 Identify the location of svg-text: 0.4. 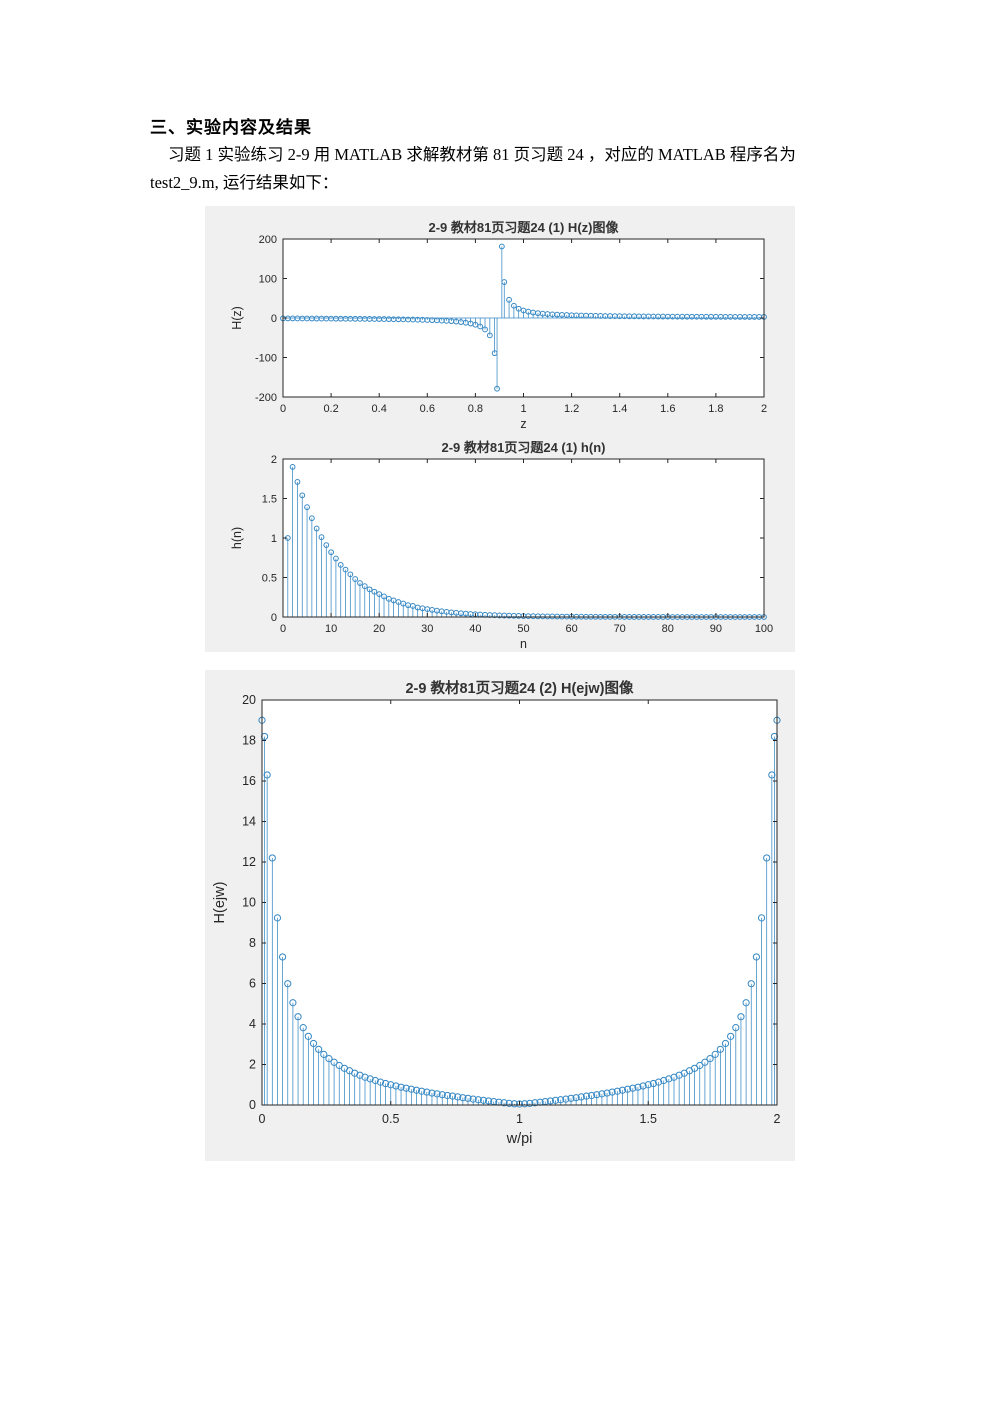
(379, 409).